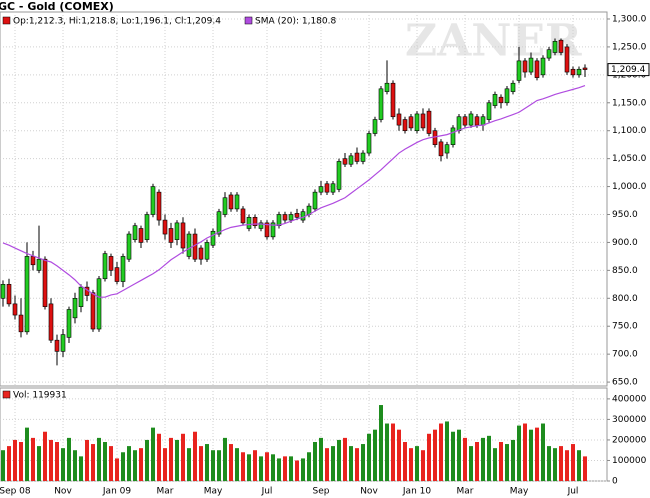  I want to click on y-tick-label: 800.0, so click(625, 299).